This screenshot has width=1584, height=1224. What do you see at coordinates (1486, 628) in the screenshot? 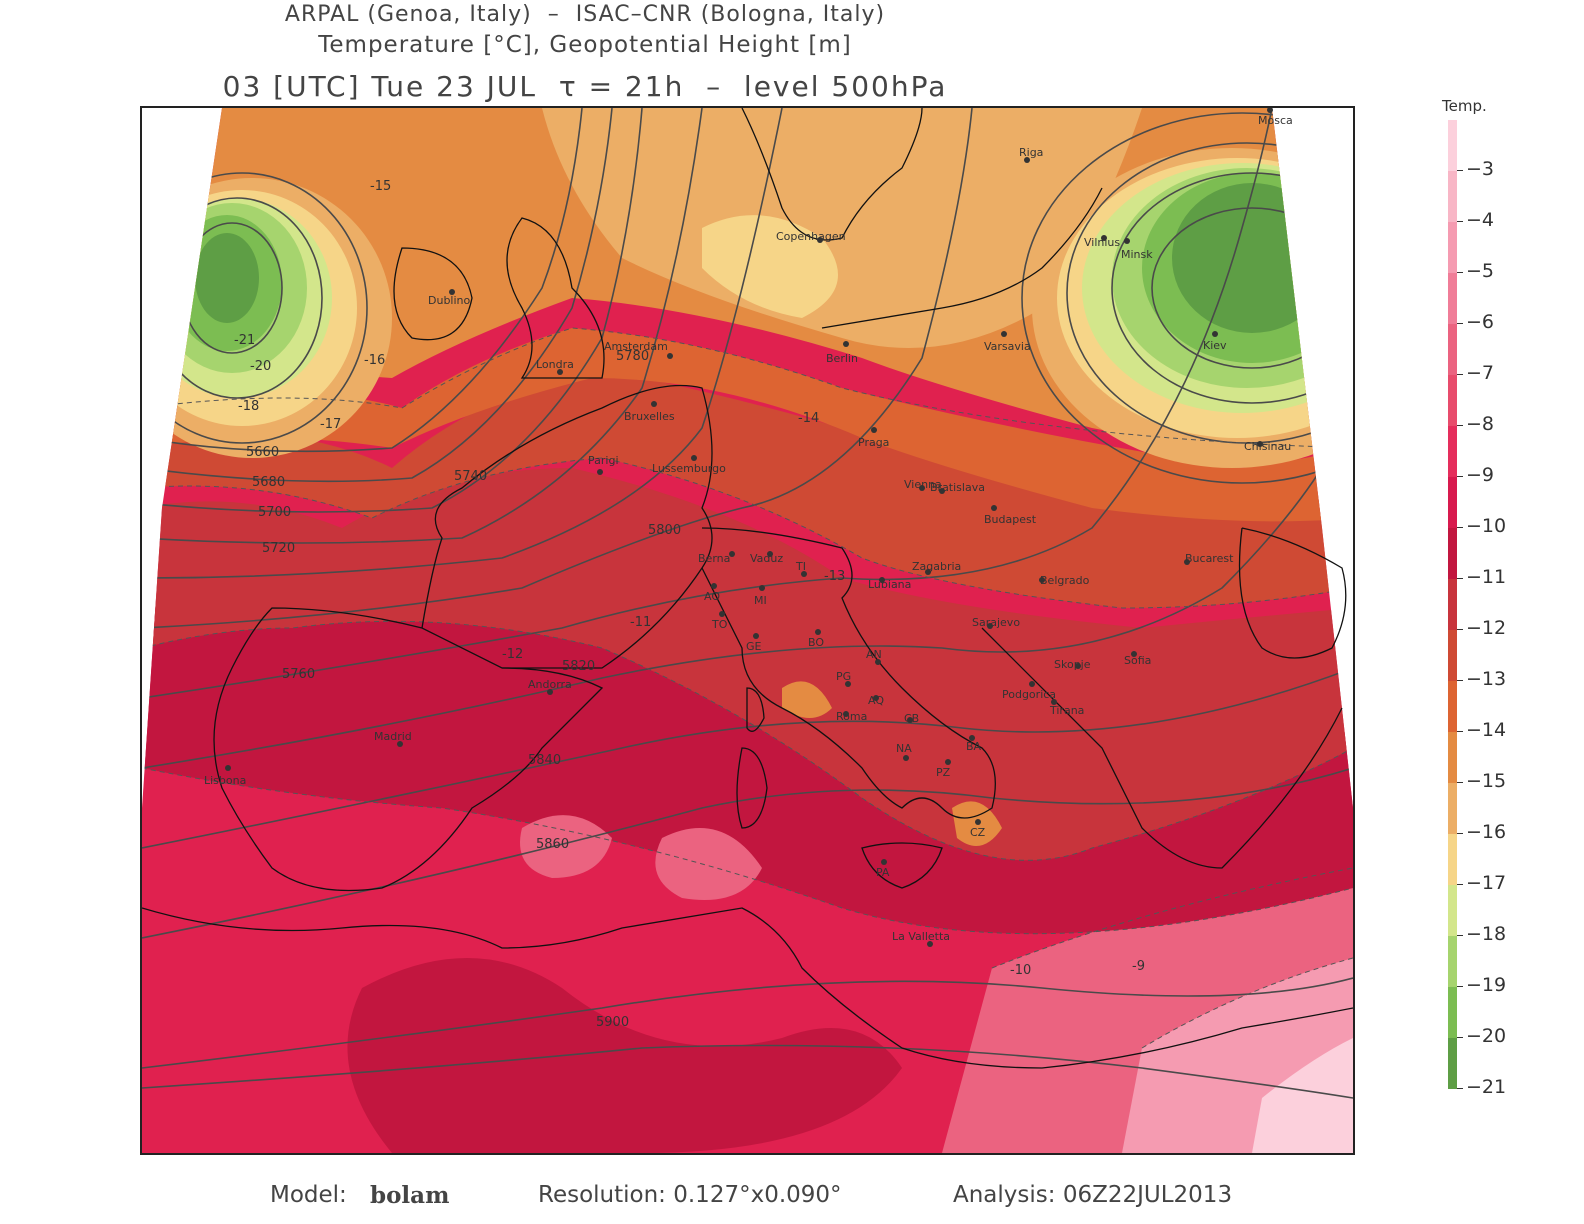
I see `legend-label: −12` at bounding box center [1486, 628].